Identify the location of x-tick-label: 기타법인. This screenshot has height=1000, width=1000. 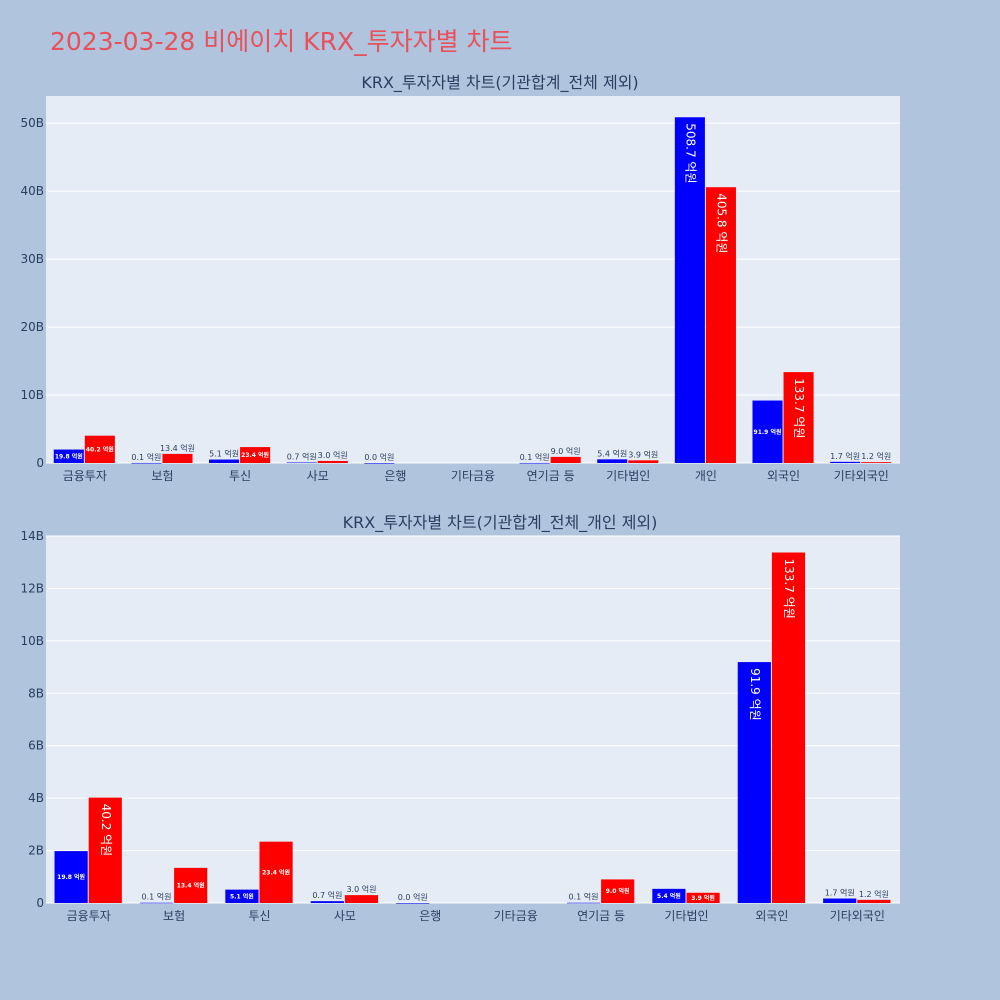
(628, 476).